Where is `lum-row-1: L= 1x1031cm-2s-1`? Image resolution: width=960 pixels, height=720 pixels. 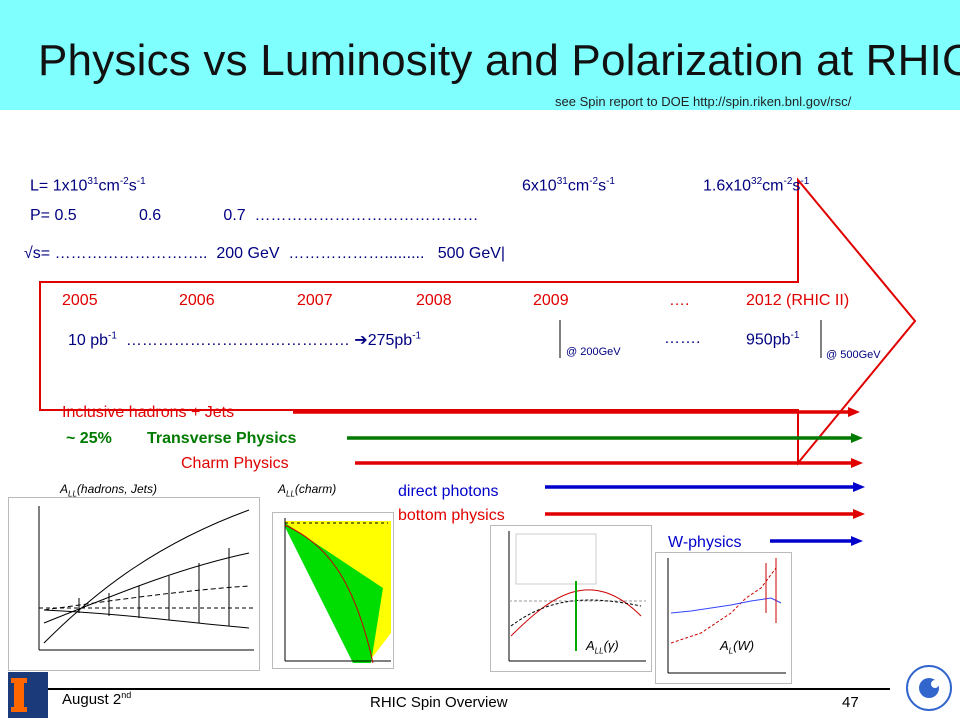
lum-row-1: L= 1x1031cm-2s-1 is located at coordinates (88, 185).